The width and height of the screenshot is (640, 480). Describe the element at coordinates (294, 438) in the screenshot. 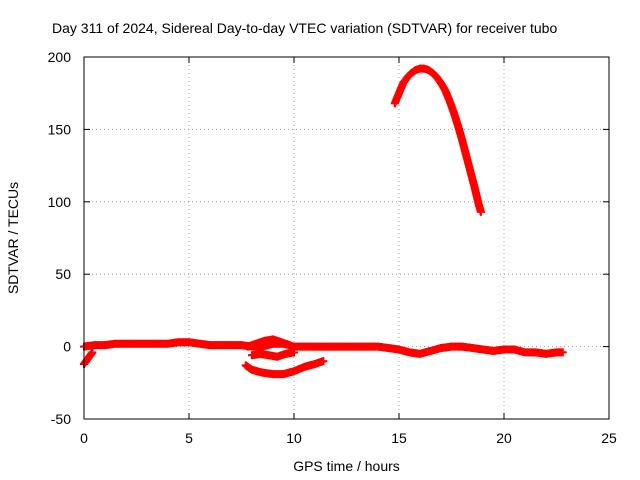

I see `x-tick-label: 10` at that location.